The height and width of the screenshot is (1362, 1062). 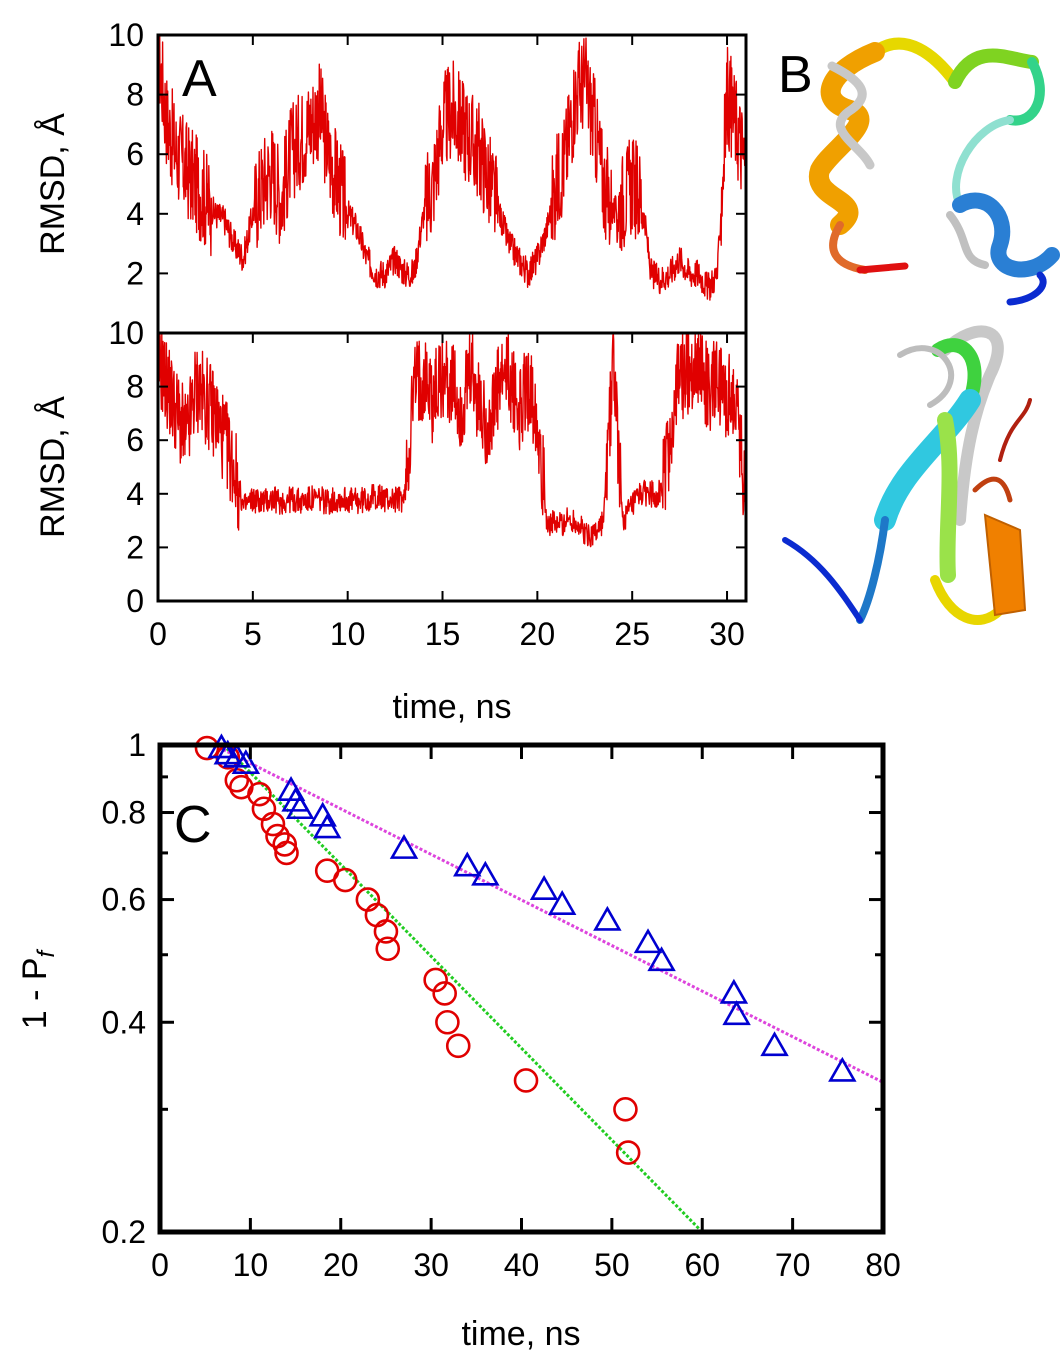 What do you see at coordinates (934, 171) in the screenshot?
I see `helix-structure-illustration` at bounding box center [934, 171].